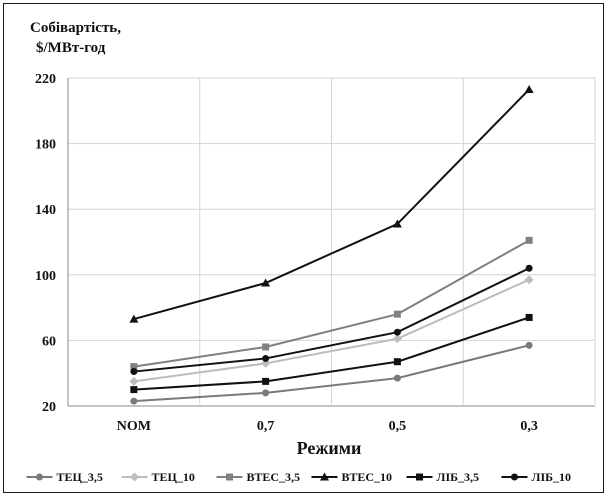  What do you see at coordinates (45, 276) in the screenshot?
I see `y-tick-label: 100` at bounding box center [45, 276].